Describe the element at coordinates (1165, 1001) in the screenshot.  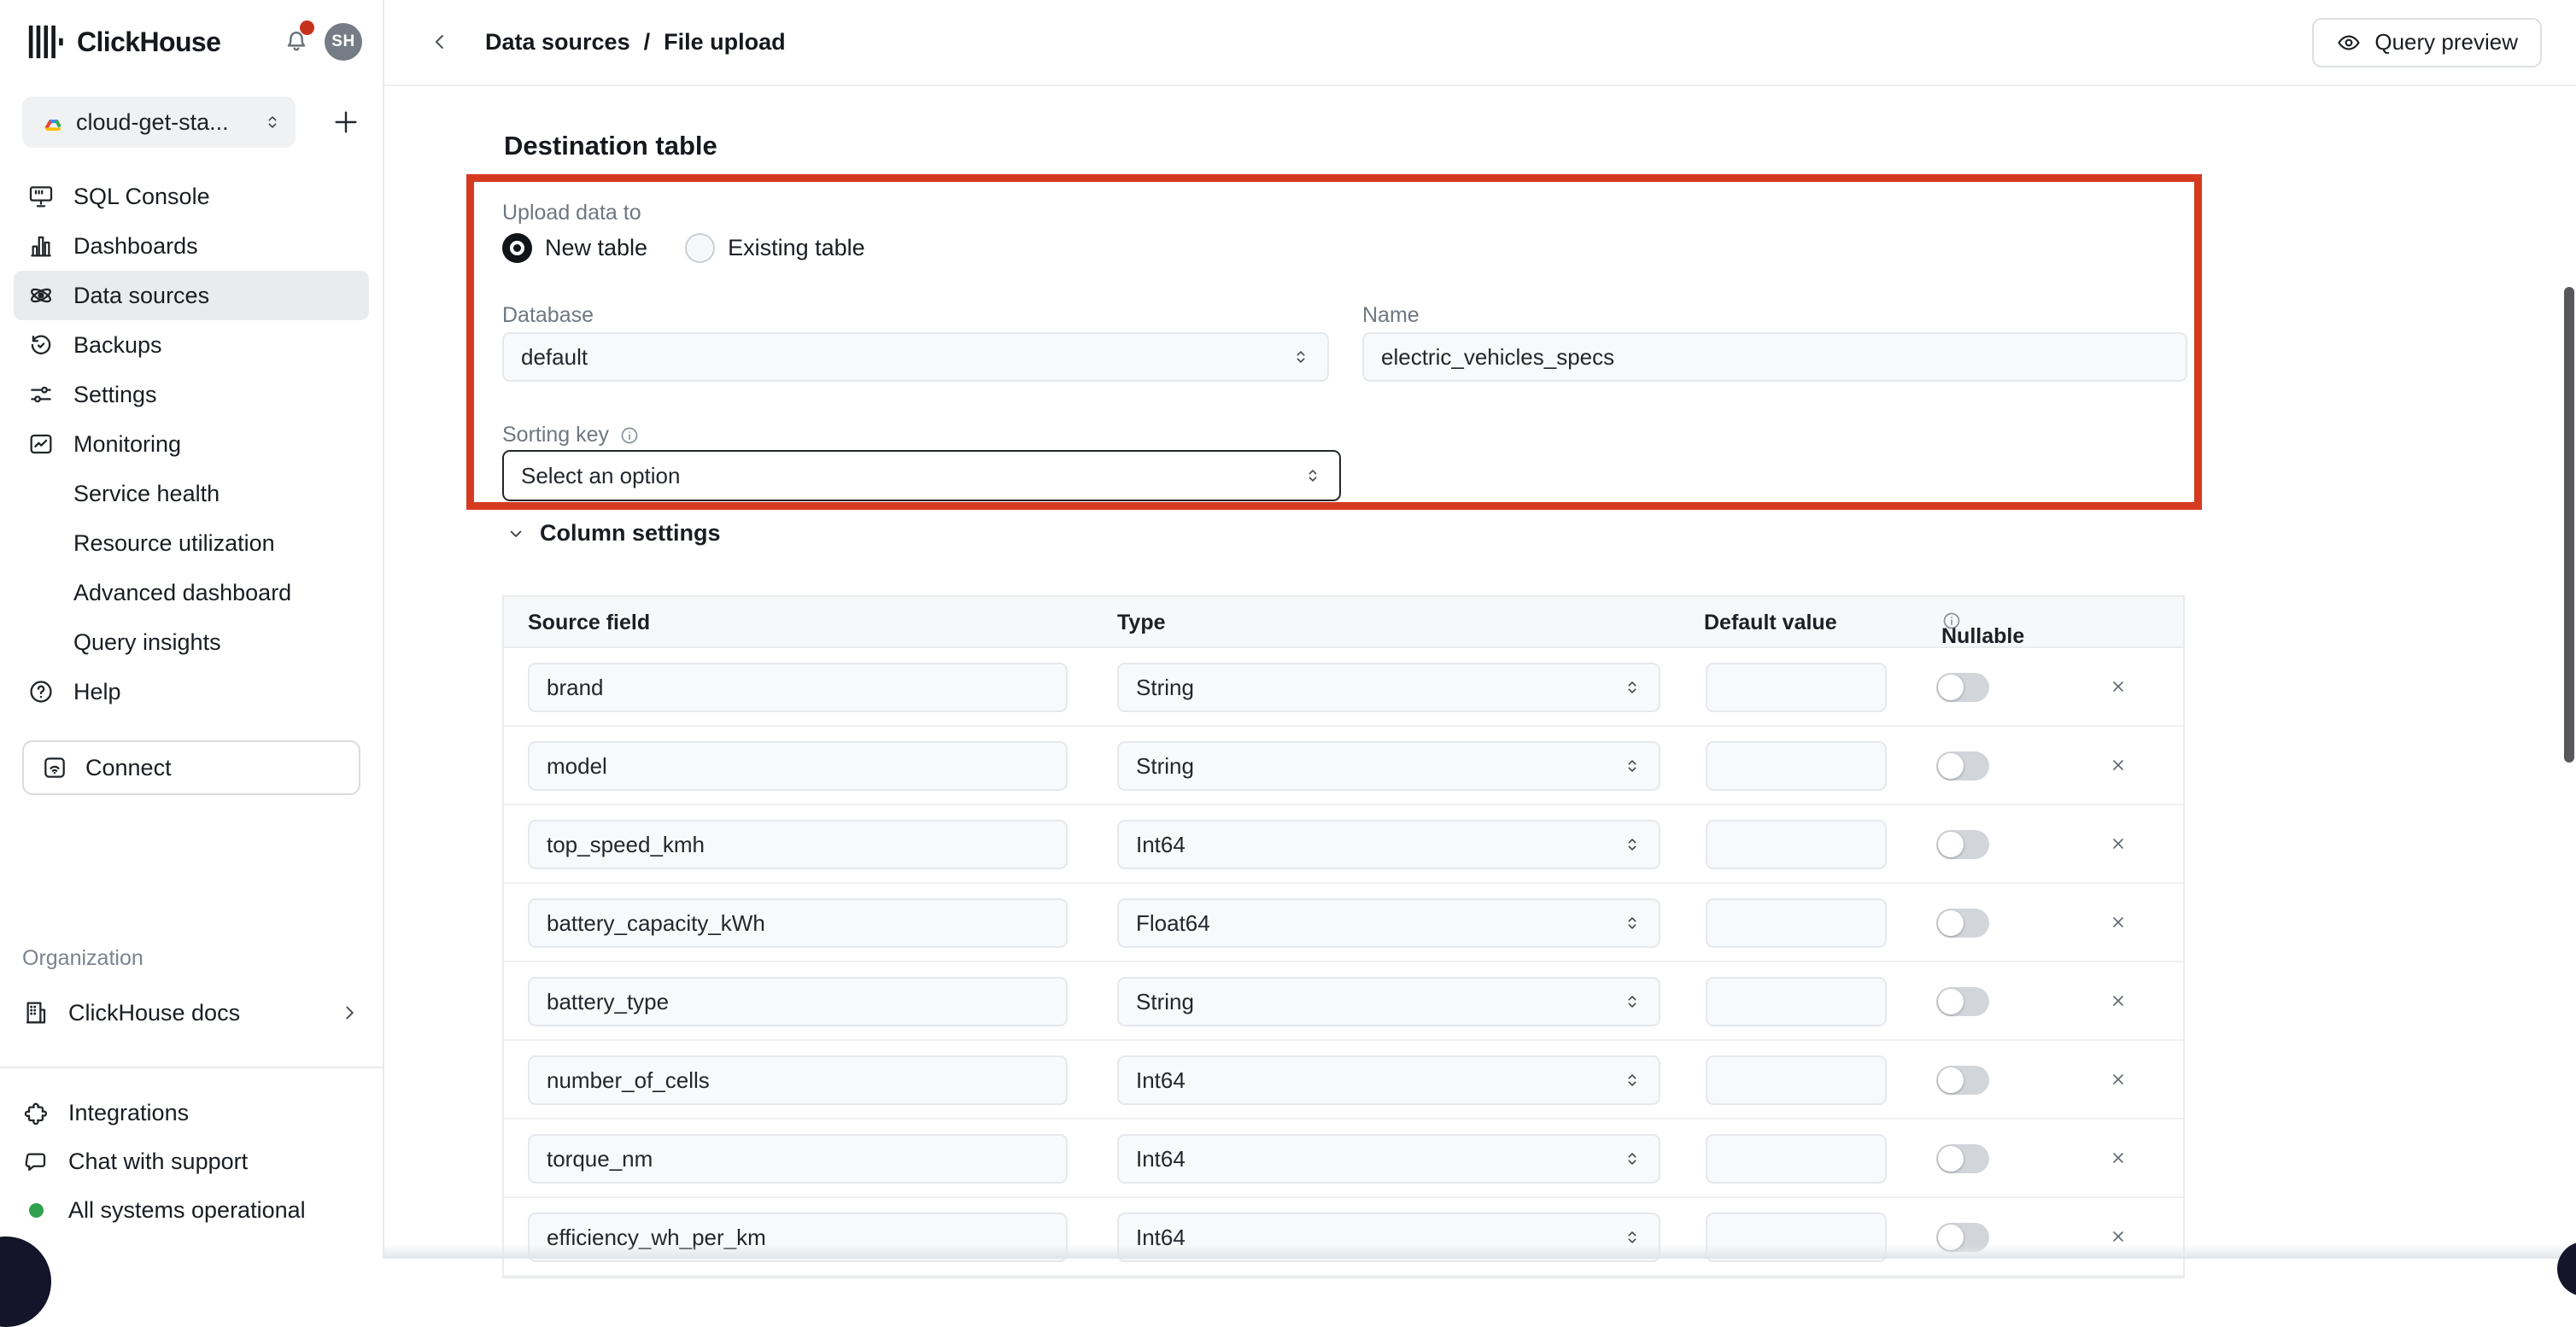
I see `type-value: String` at that location.